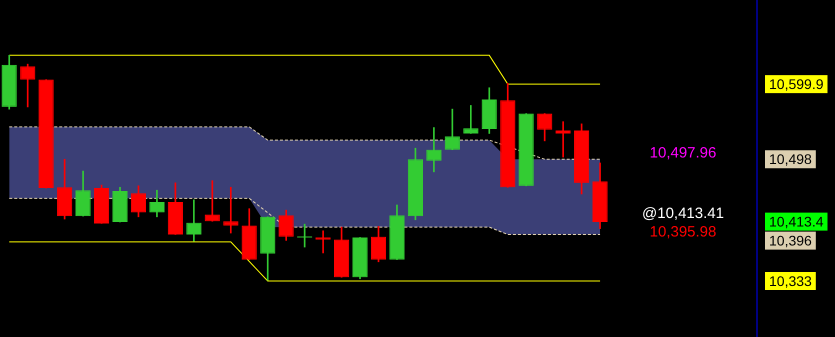 The image size is (835, 337). Describe the element at coordinates (796, 222) in the screenshot. I see `y-tick-label: 10,413.4` at that location.